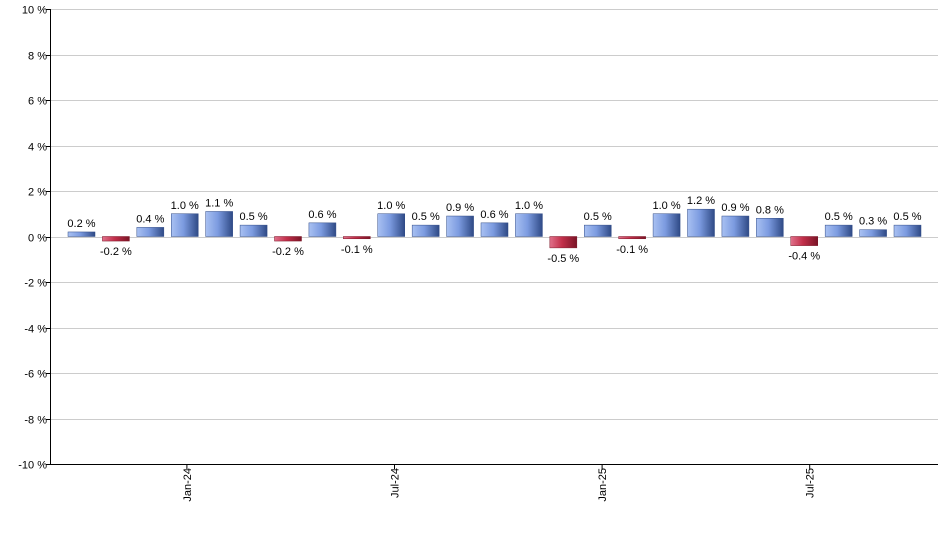  What do you see at coordinates (37, 193) in the screenshot?
I see `y-tick-label: 2 %` at bounding box center [37, 193].